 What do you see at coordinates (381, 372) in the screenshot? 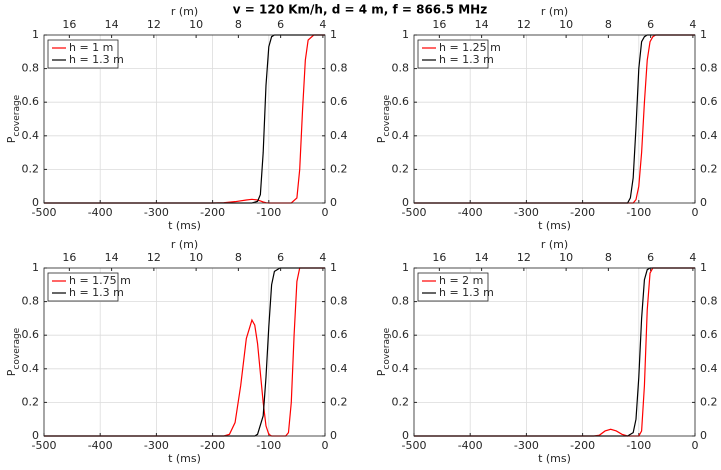
I see `y-axis-label-main: P` at bounding box center [381, 372].